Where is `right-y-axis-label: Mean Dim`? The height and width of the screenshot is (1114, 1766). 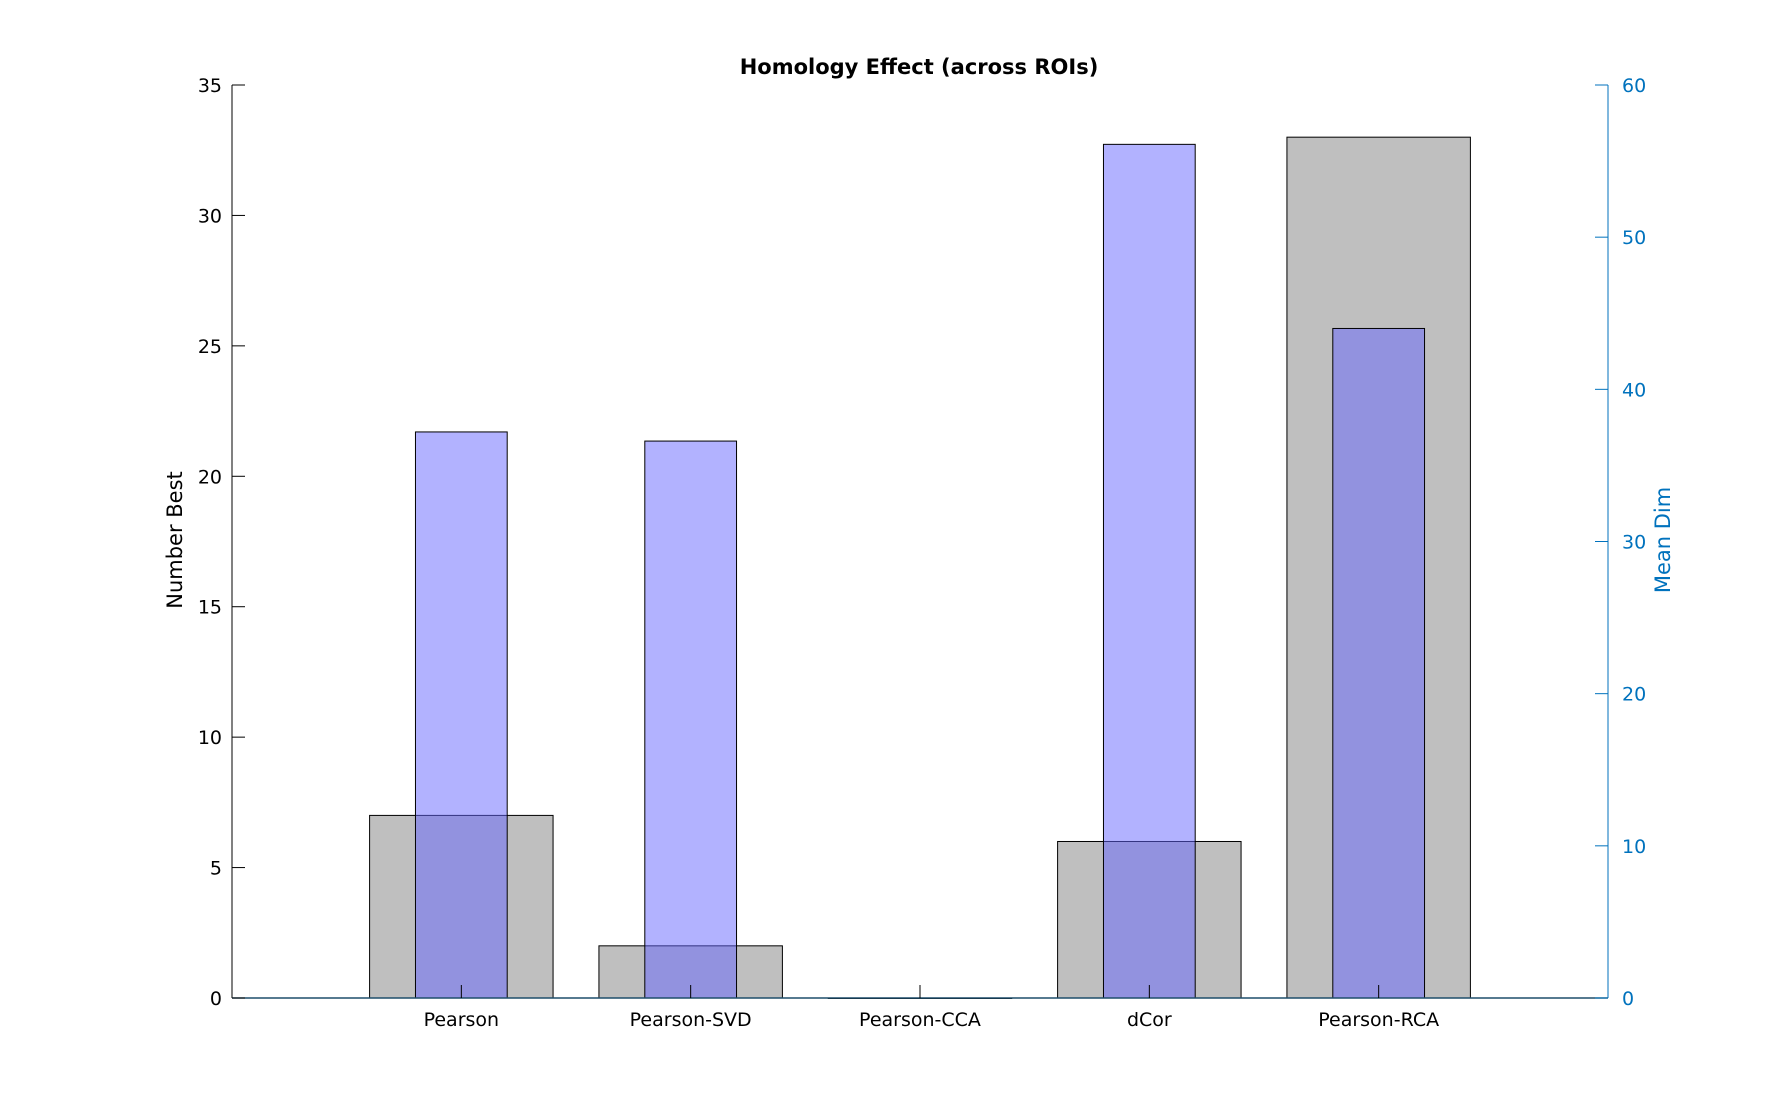 right-y-axis-label: Mean Dim is located at coordinates (1663, 540).